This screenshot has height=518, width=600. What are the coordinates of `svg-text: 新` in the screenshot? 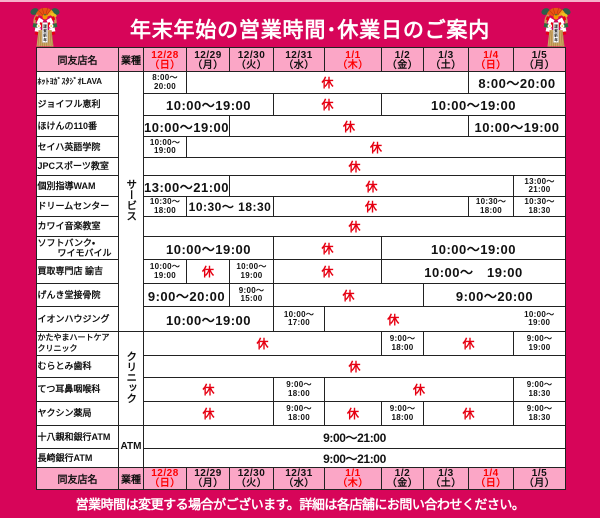 It's located at (44, 35).